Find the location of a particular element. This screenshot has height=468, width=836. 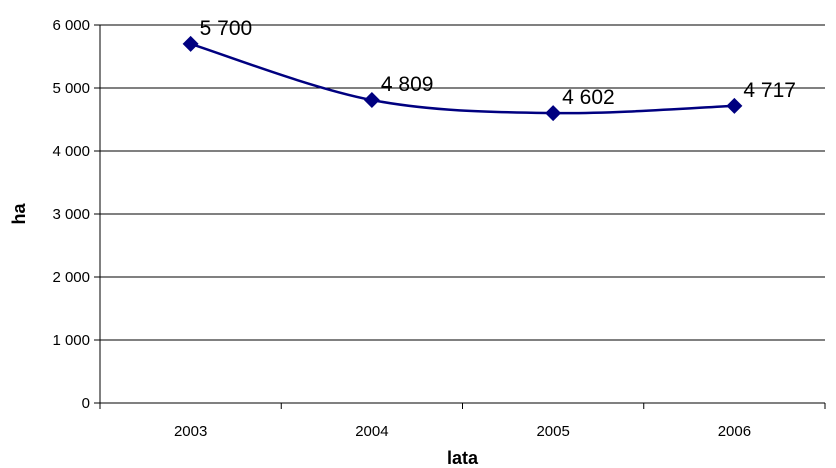

data-label-2006: 4 717 is located at coordinates (769, 90).